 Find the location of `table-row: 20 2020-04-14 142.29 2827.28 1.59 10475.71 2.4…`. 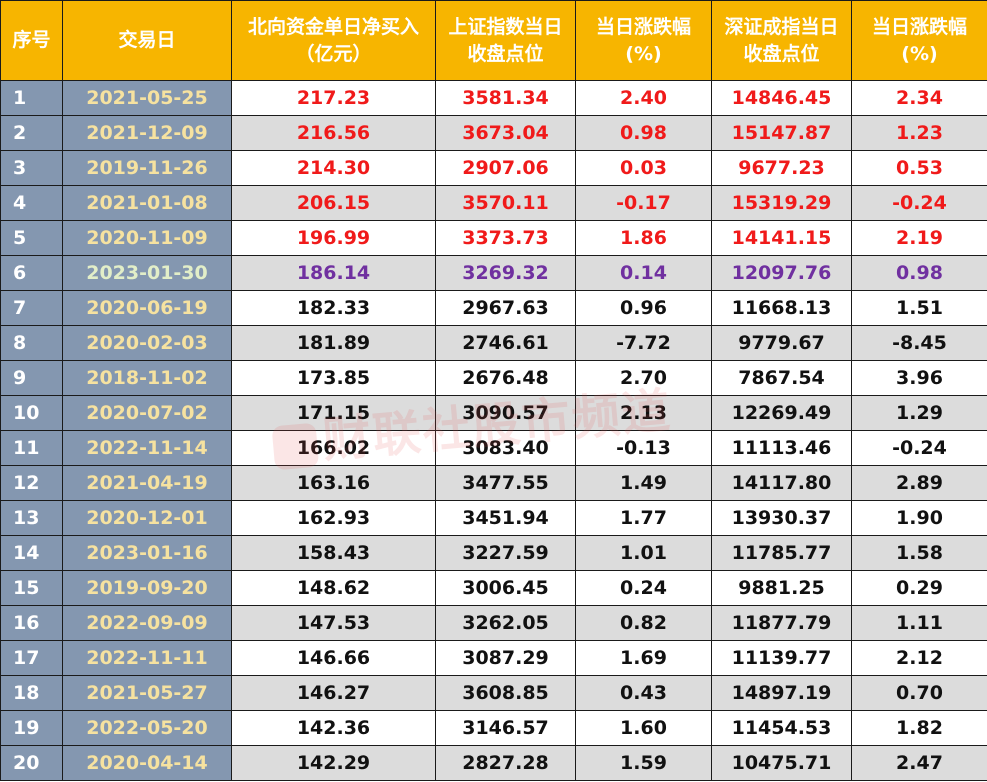

table-row: 20 2020-04-14 142.29 2827.28 1.59 10475.71 2.4… is located at coordinates (493, 763).